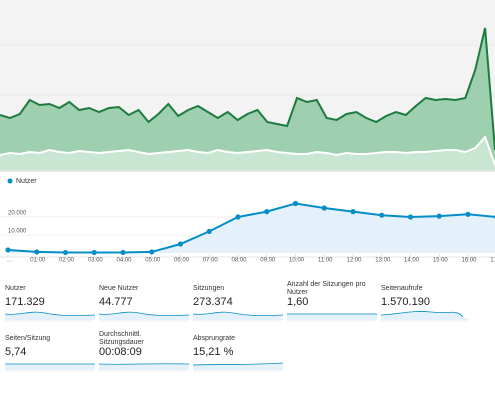  I want to click on x-tick-label: 14:00, so click(412, 261).